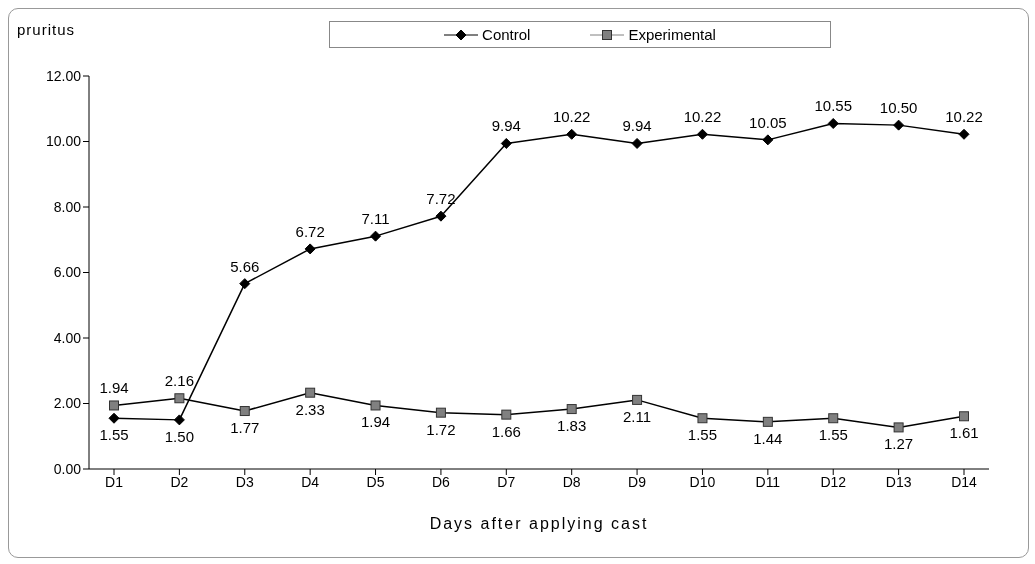  I want to click on x-tick-label: D4, so click(310, 481).